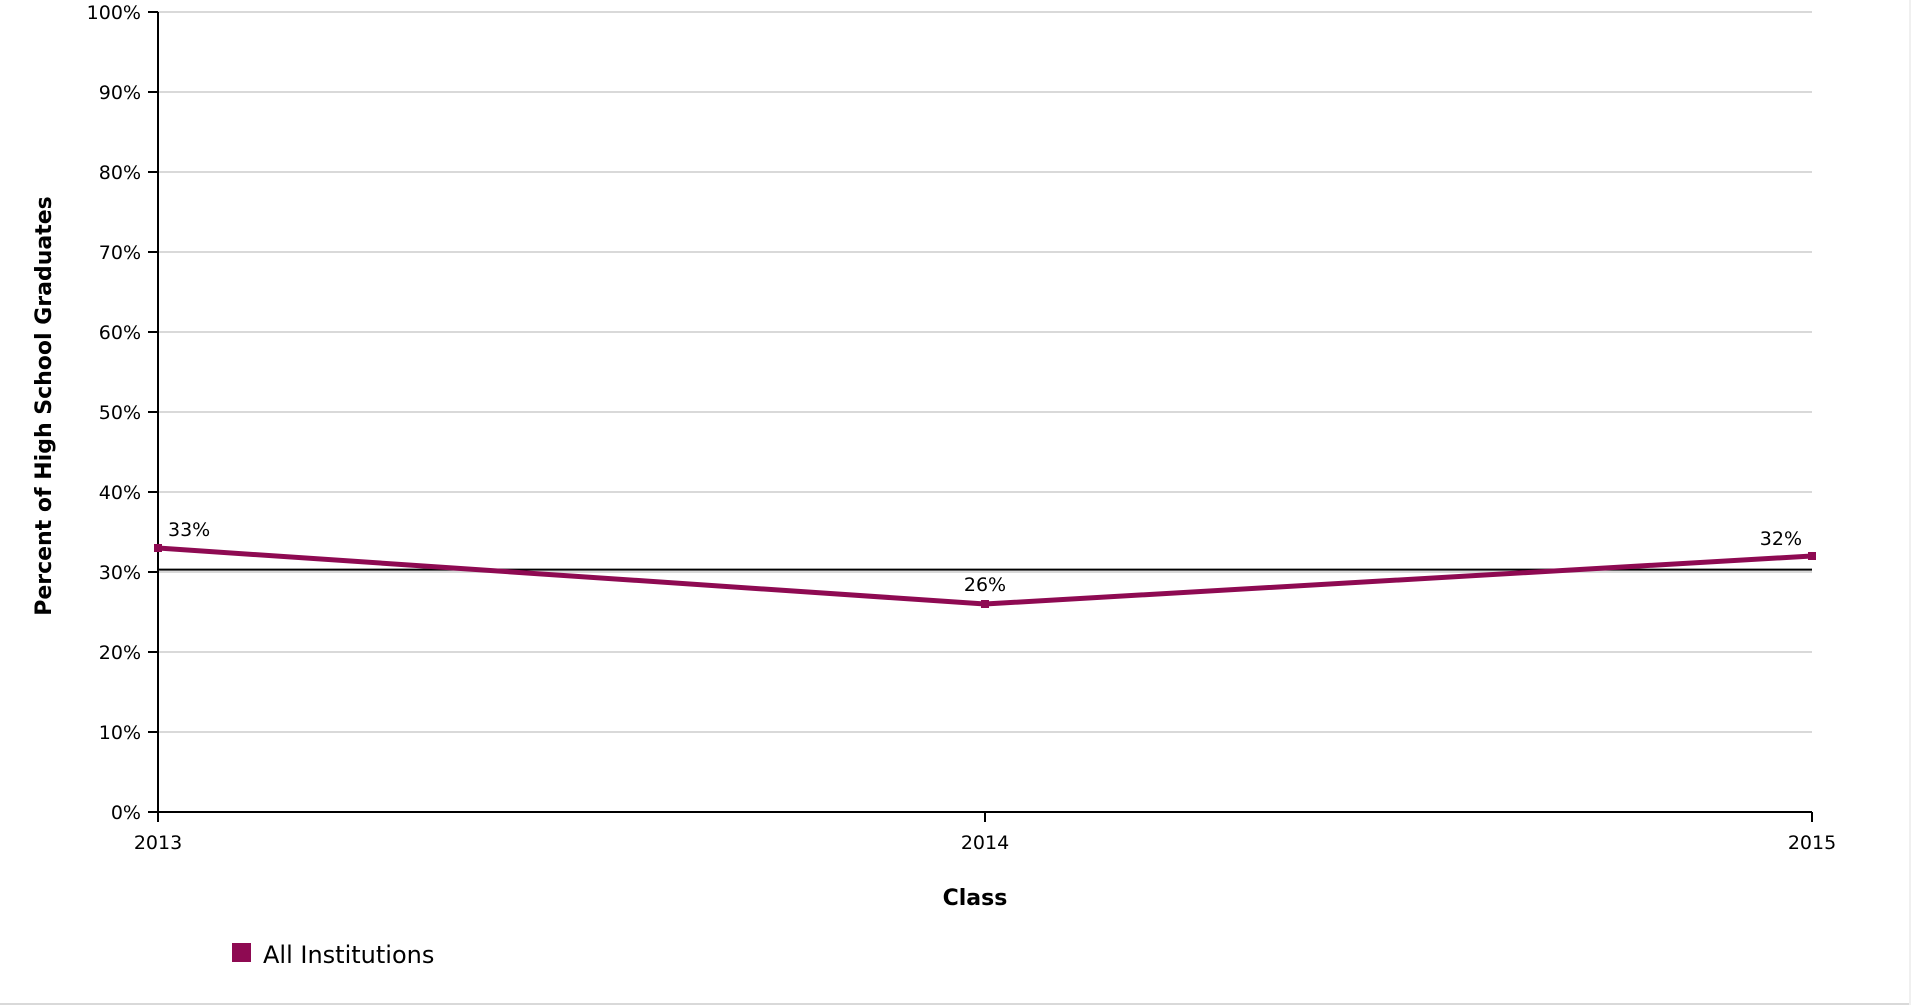  Describe the element at coordinates (975, 898) in the screenshot. I see `x-axis-title: Class` at that location.